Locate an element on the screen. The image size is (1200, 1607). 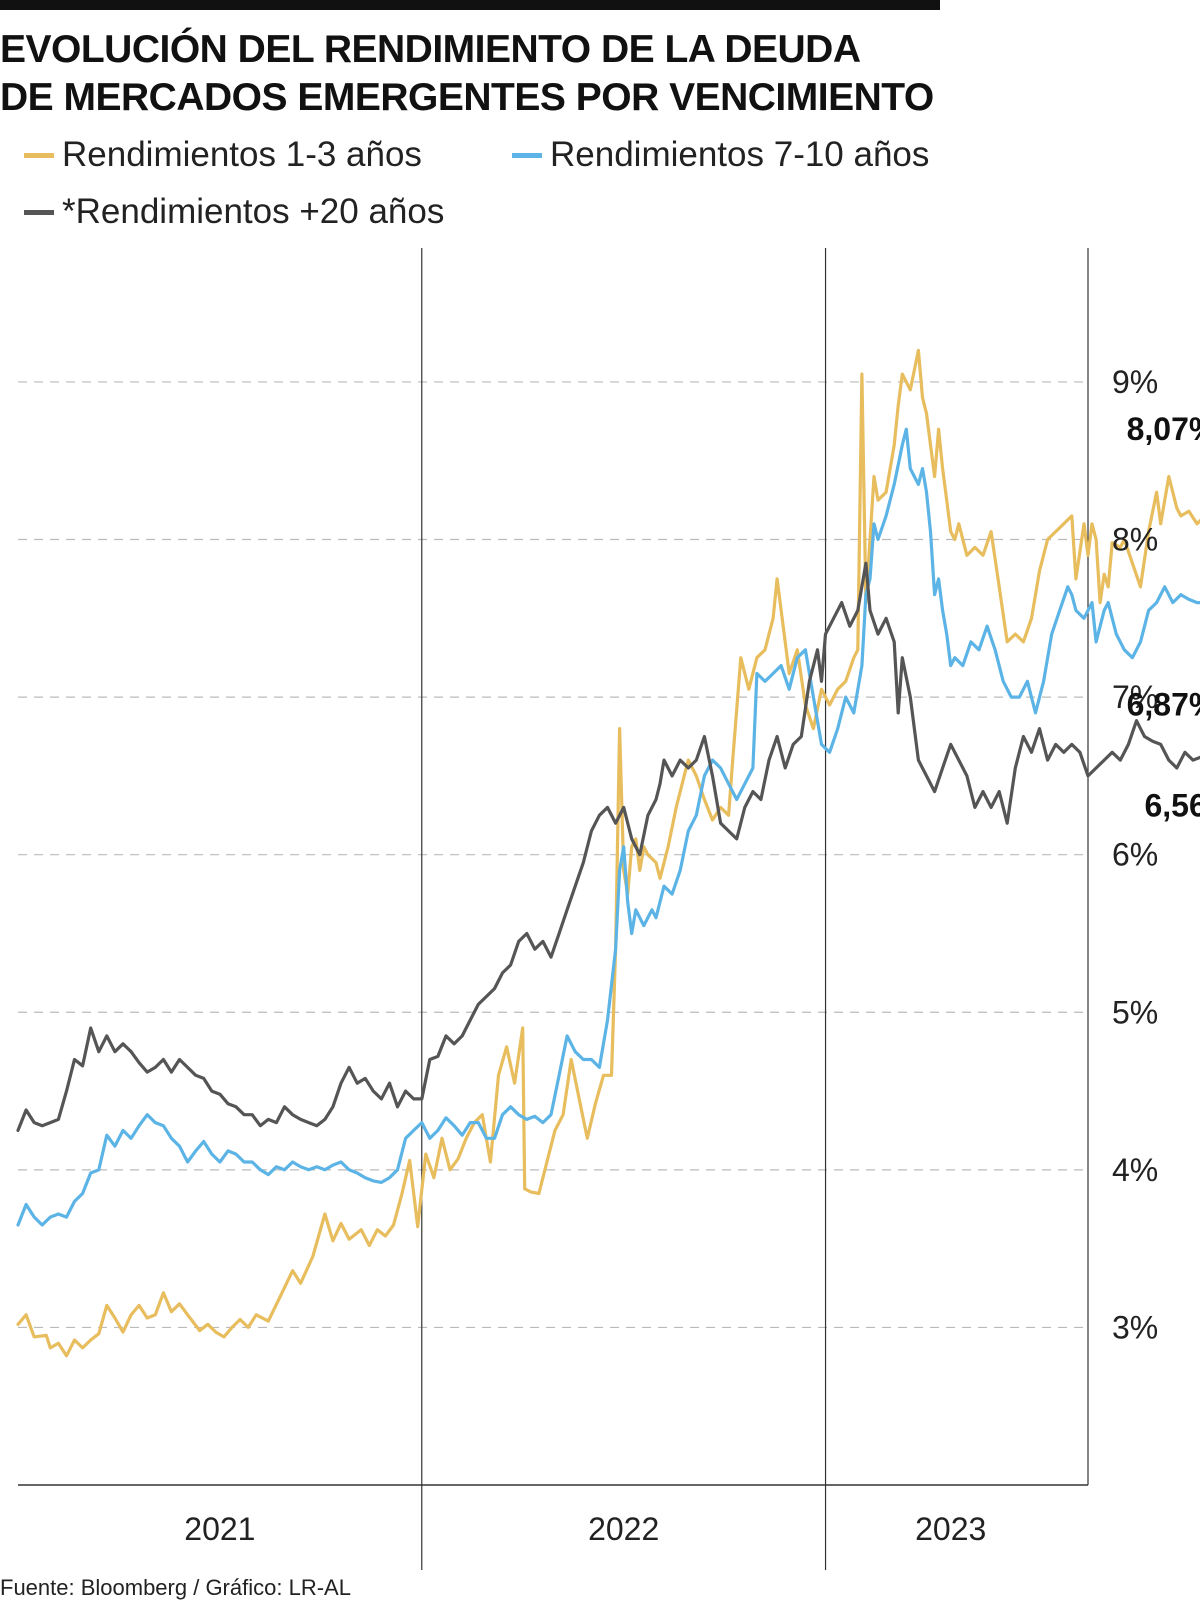
source-note: Fuente: Bloomberg / Gráfico: LR-AL is located at coordinates (175, 1587).